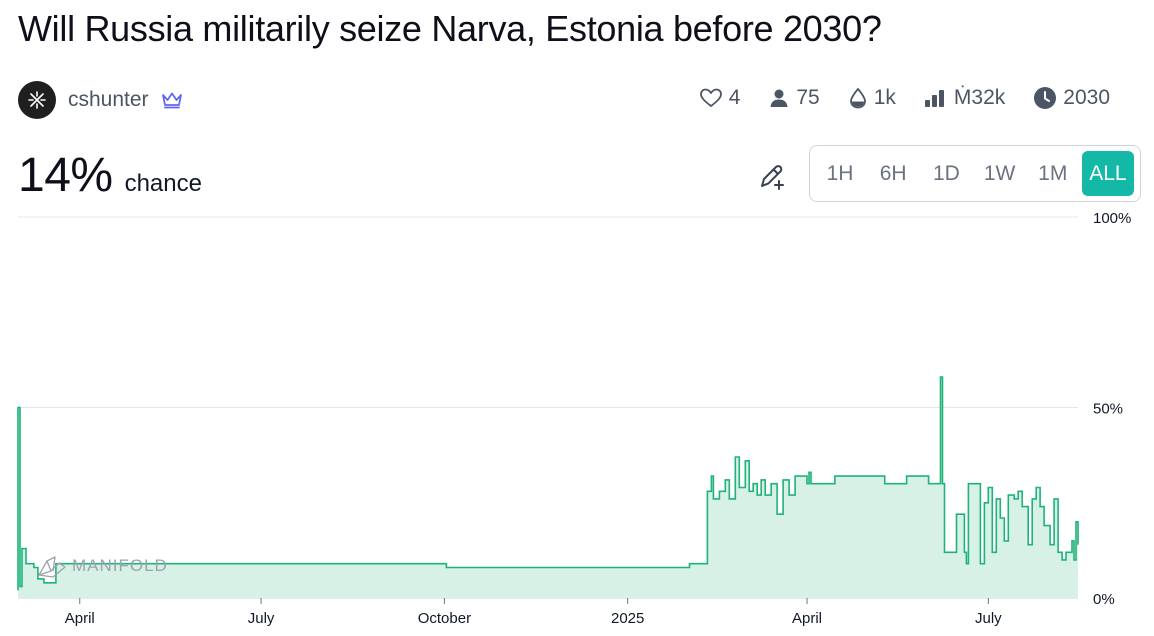  I want to click on crown-icon, so click(172, 100).